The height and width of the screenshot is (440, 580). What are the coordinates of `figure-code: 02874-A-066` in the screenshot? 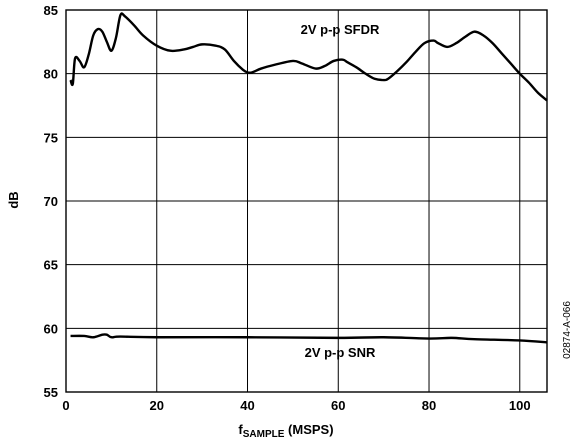 It's located at (567, 330).